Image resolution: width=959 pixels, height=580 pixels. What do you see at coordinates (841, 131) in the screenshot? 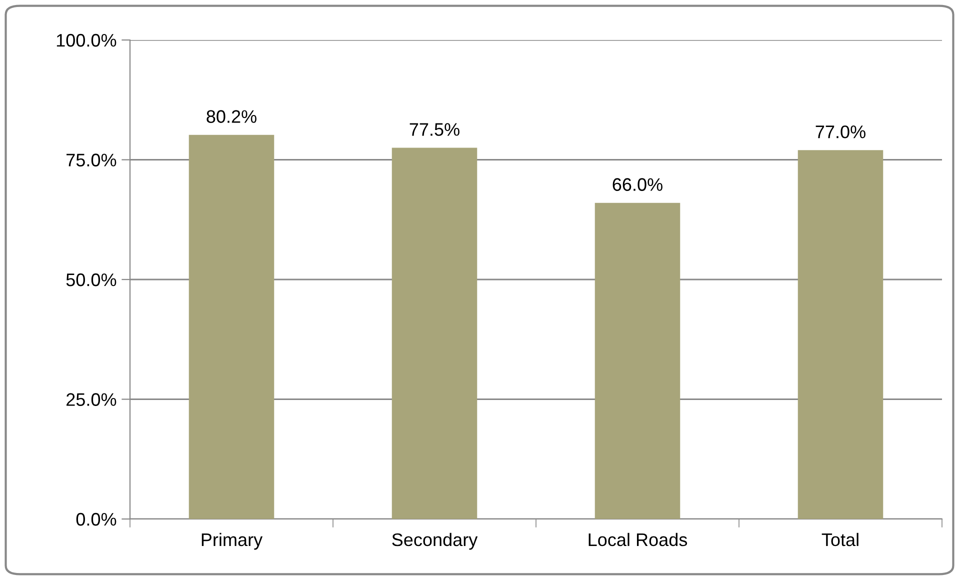
I see `data-label: 77.0%` at bounding box center [841, 131].